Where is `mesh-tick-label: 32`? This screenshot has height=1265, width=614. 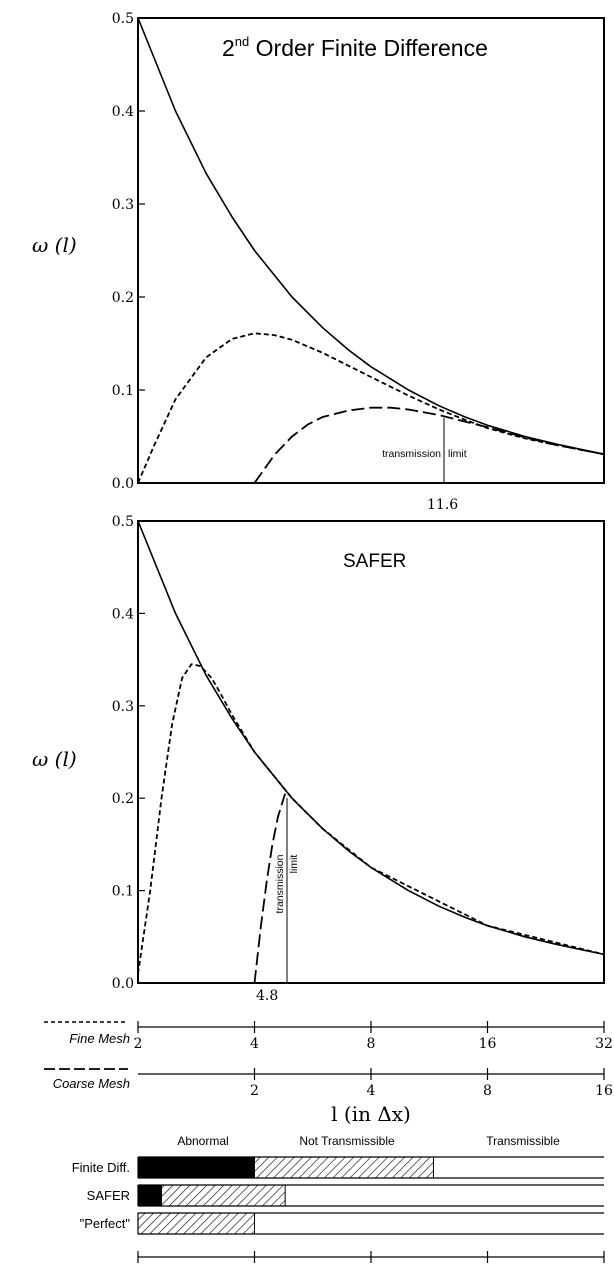 mesh-tick-label: 32 is located at coordinates (604, 1044).